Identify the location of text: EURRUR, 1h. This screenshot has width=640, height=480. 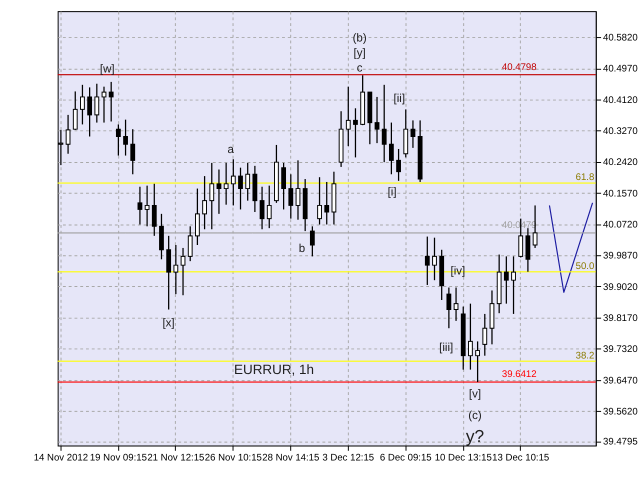
(274, 369).